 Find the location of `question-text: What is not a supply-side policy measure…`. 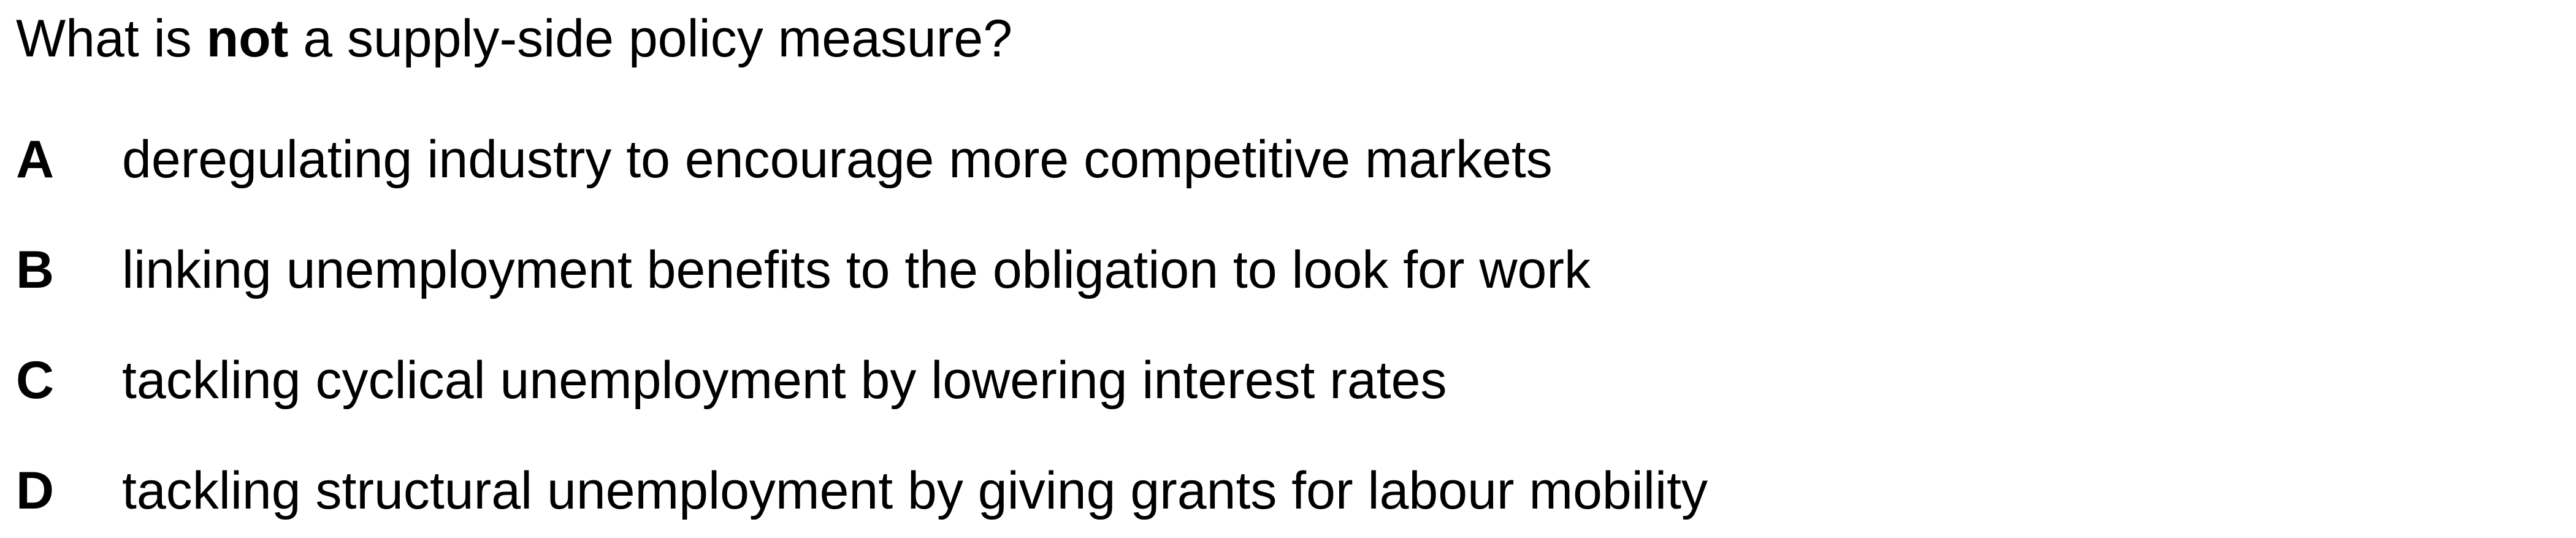

question-text: What is not a supply-side policy measure… is located at coordinates (514, 38).